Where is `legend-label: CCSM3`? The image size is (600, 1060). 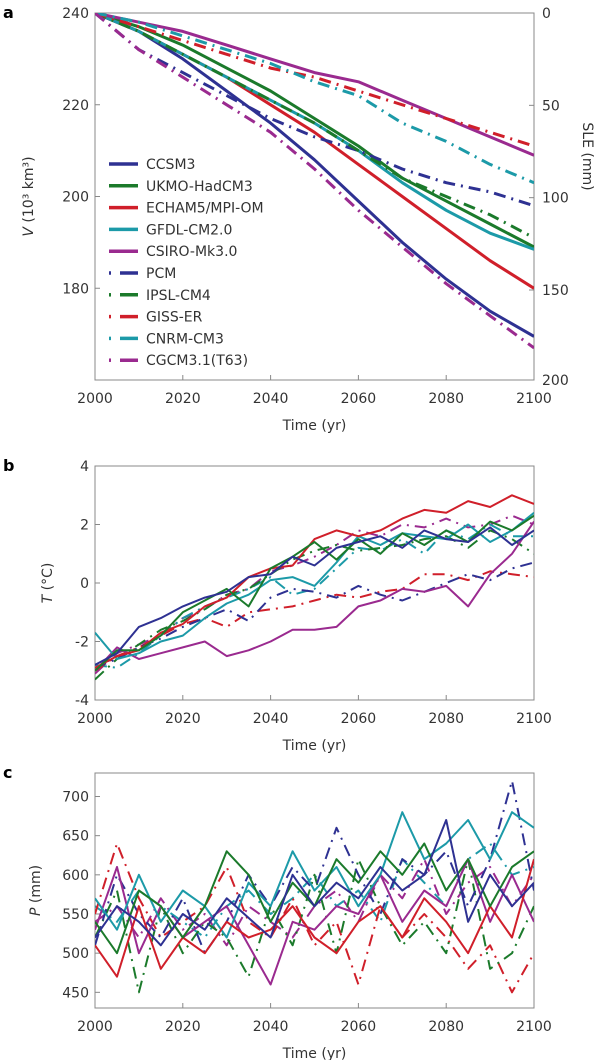 legend-label: CCSM3 is located at coordinates (170, 165).